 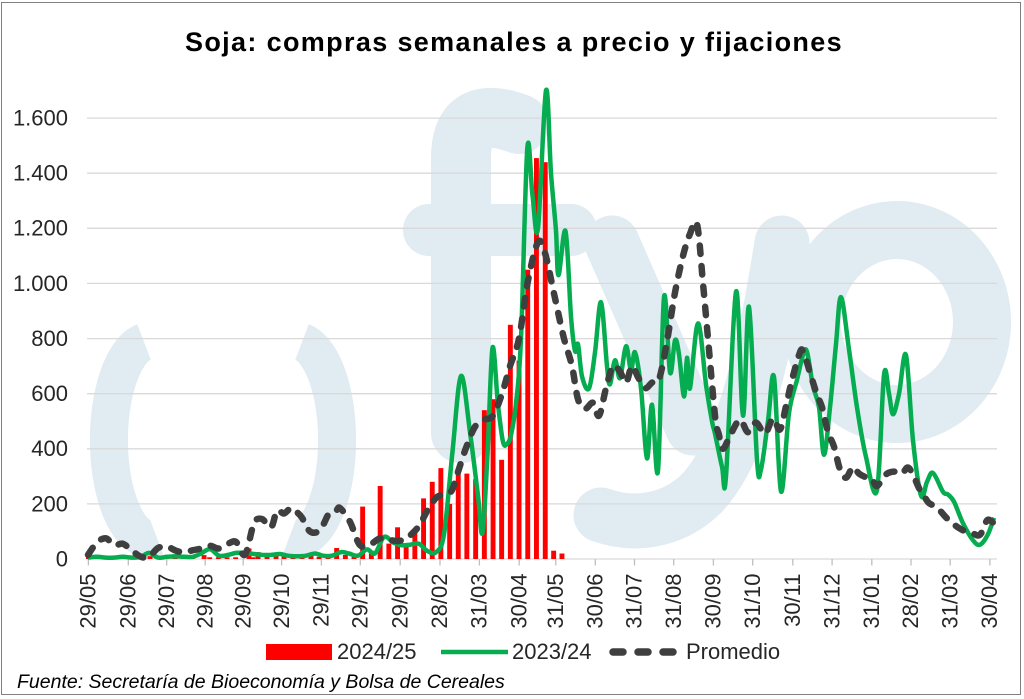 I want to click on svg-text: 29/11, so click(x=321, y=600).